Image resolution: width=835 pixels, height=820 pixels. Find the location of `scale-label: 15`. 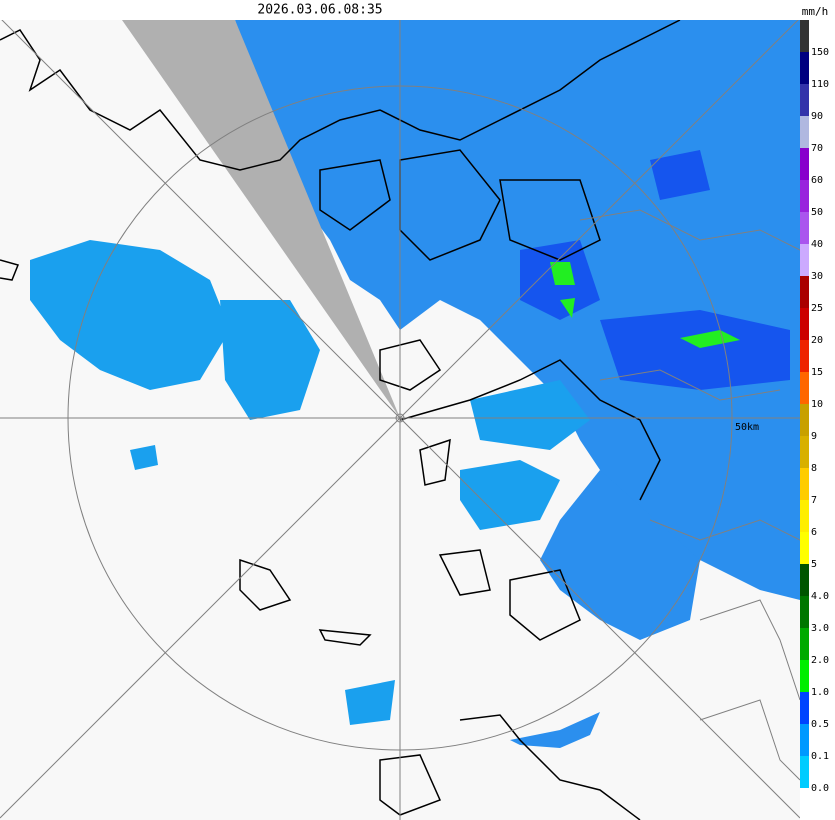

scale-label: 15 is located at coordinates (817, 372).